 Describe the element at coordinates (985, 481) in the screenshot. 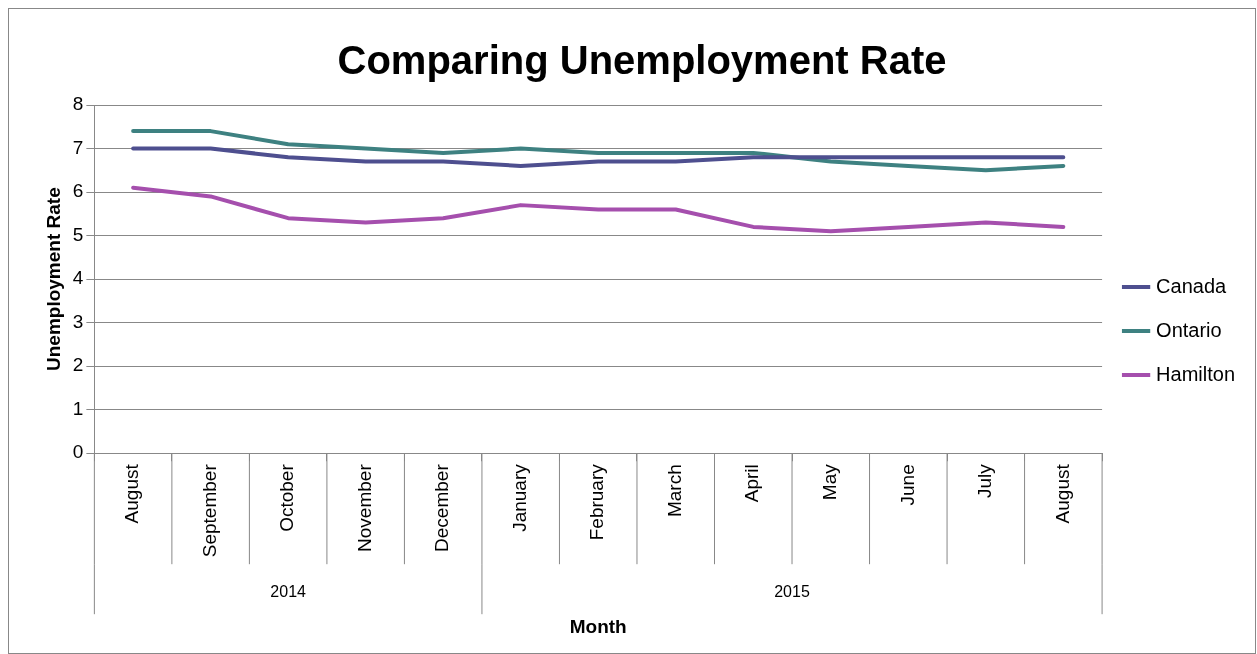

I see `x-tick-label: July` at that location.